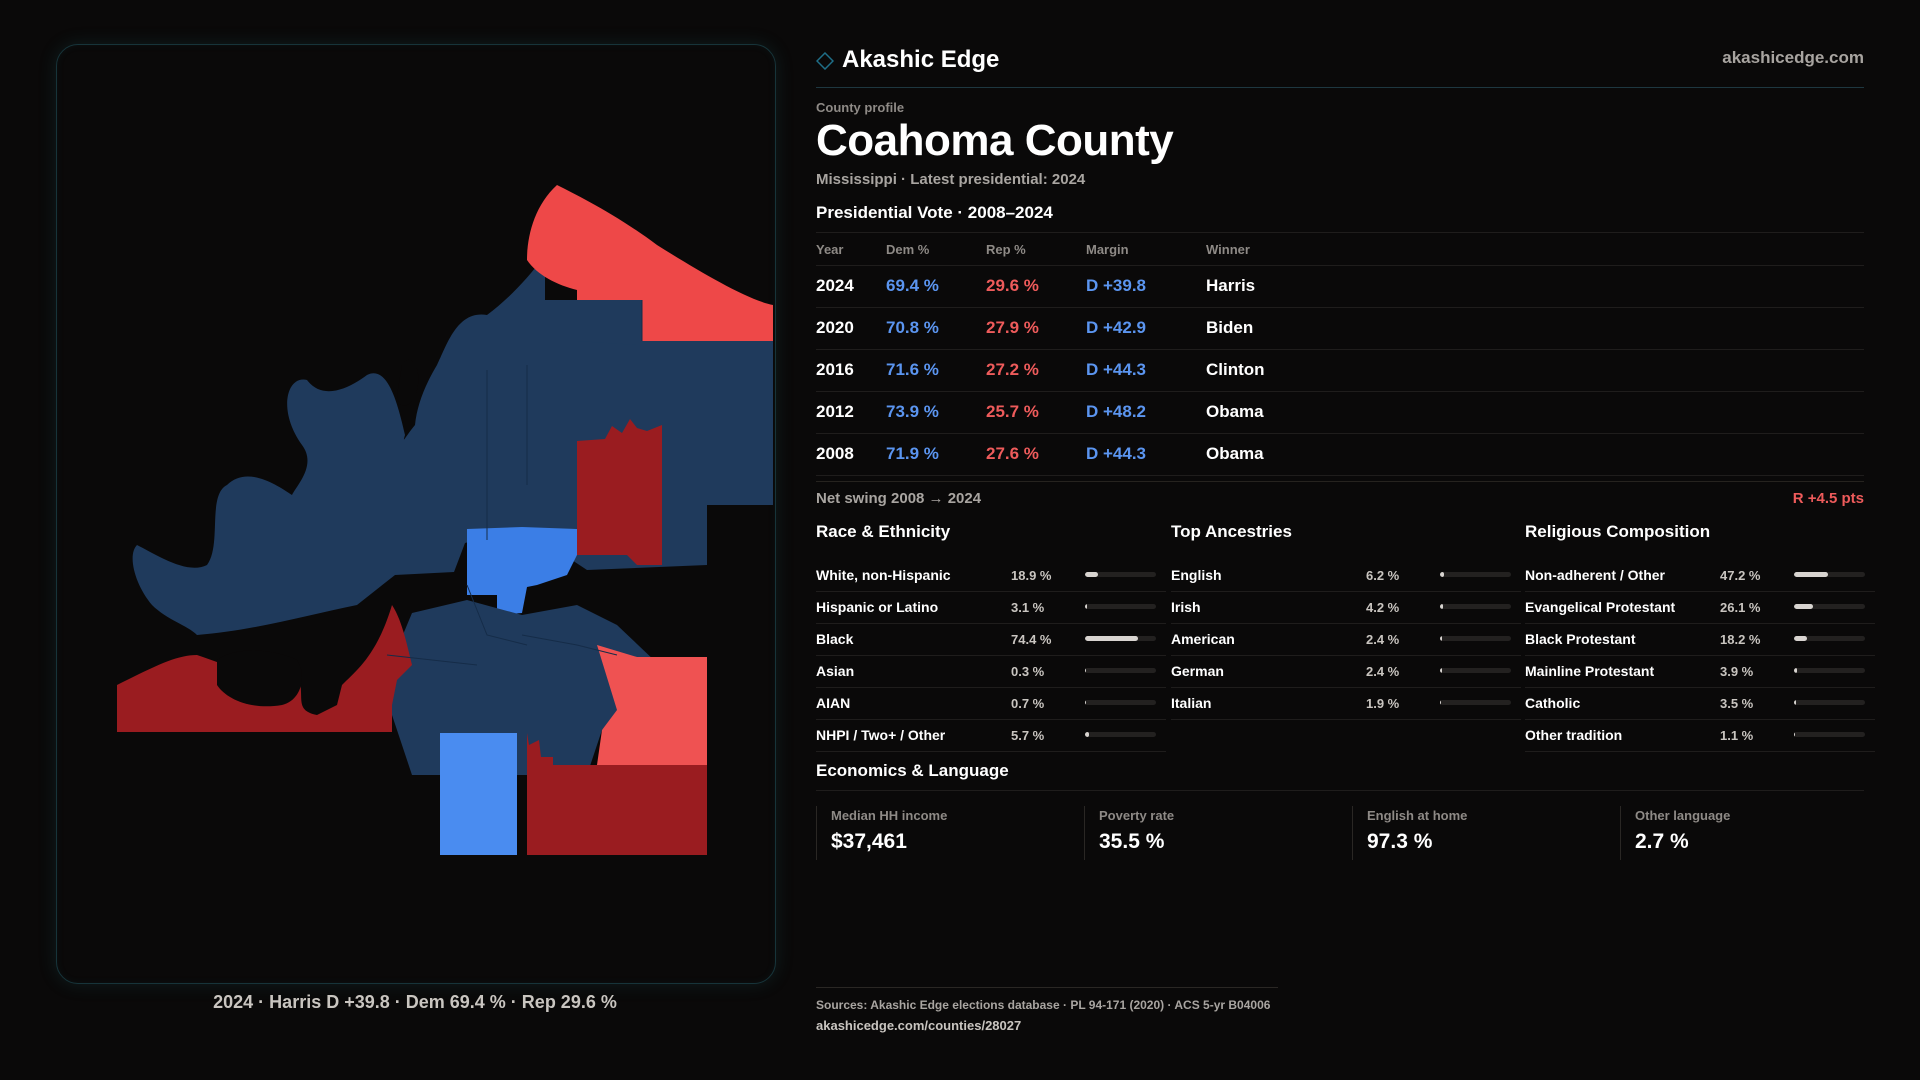 The width and height of the screenshot is (1920, 1080). Describe the element at coordinates (1600, 607) in the screenshot. I see `stat-label: Evangelical Protestant` at that location.